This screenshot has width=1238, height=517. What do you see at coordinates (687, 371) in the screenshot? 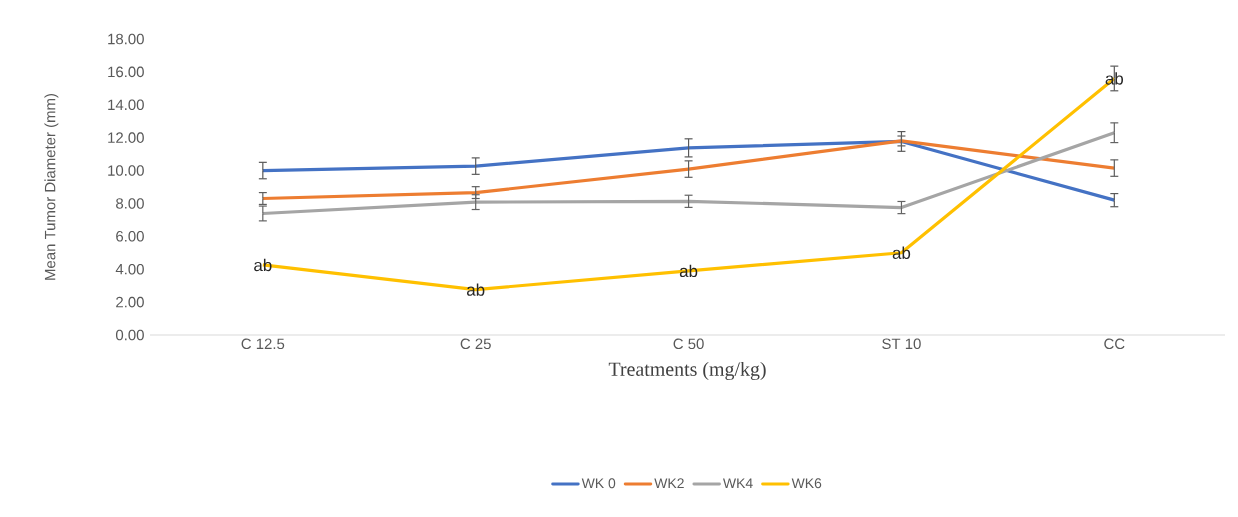
I see `x-axis-title: Treatments (mg/kg)` at bounding box center [687, 371].